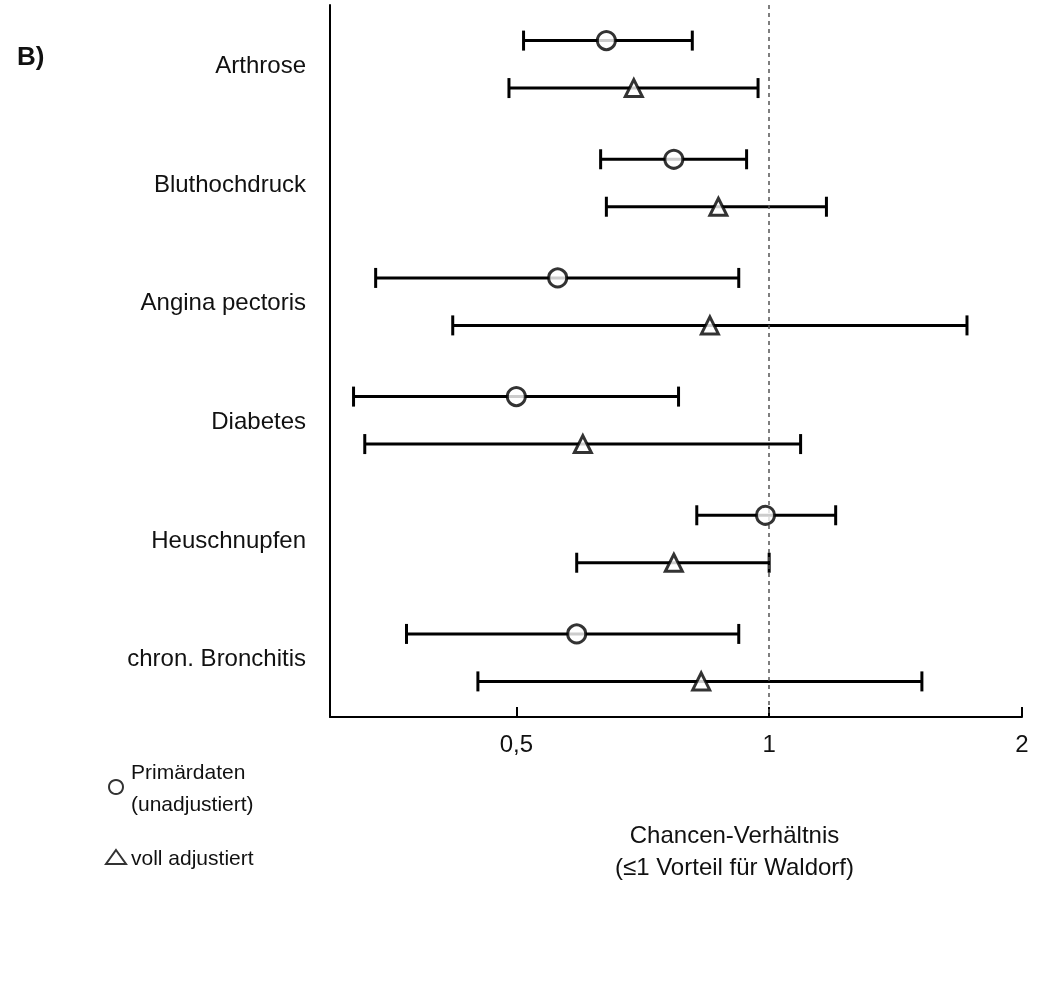 This screenshot has width=1061, height=984. I want to click on y-tick-label: chron. Bronchitis, so click(216, 658).